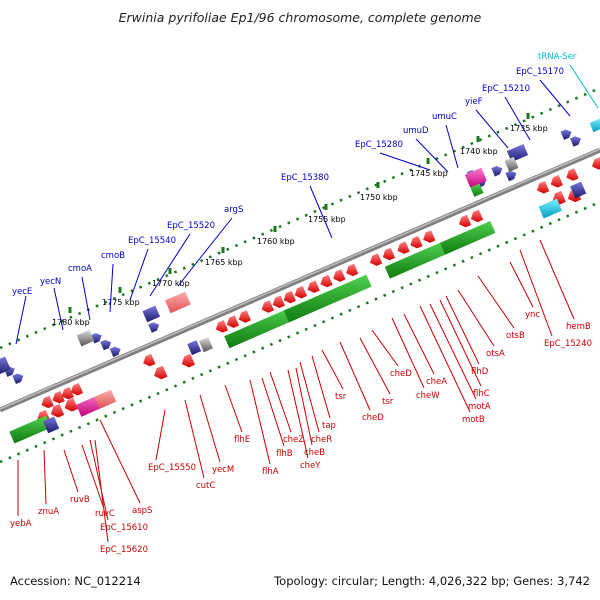 The height and width of the screenshot is (600, 600). What do you see at coordinates (416, 131) in the screenshot?
I see `gene-label-forward: umuD` at bounding box center [416, 131].